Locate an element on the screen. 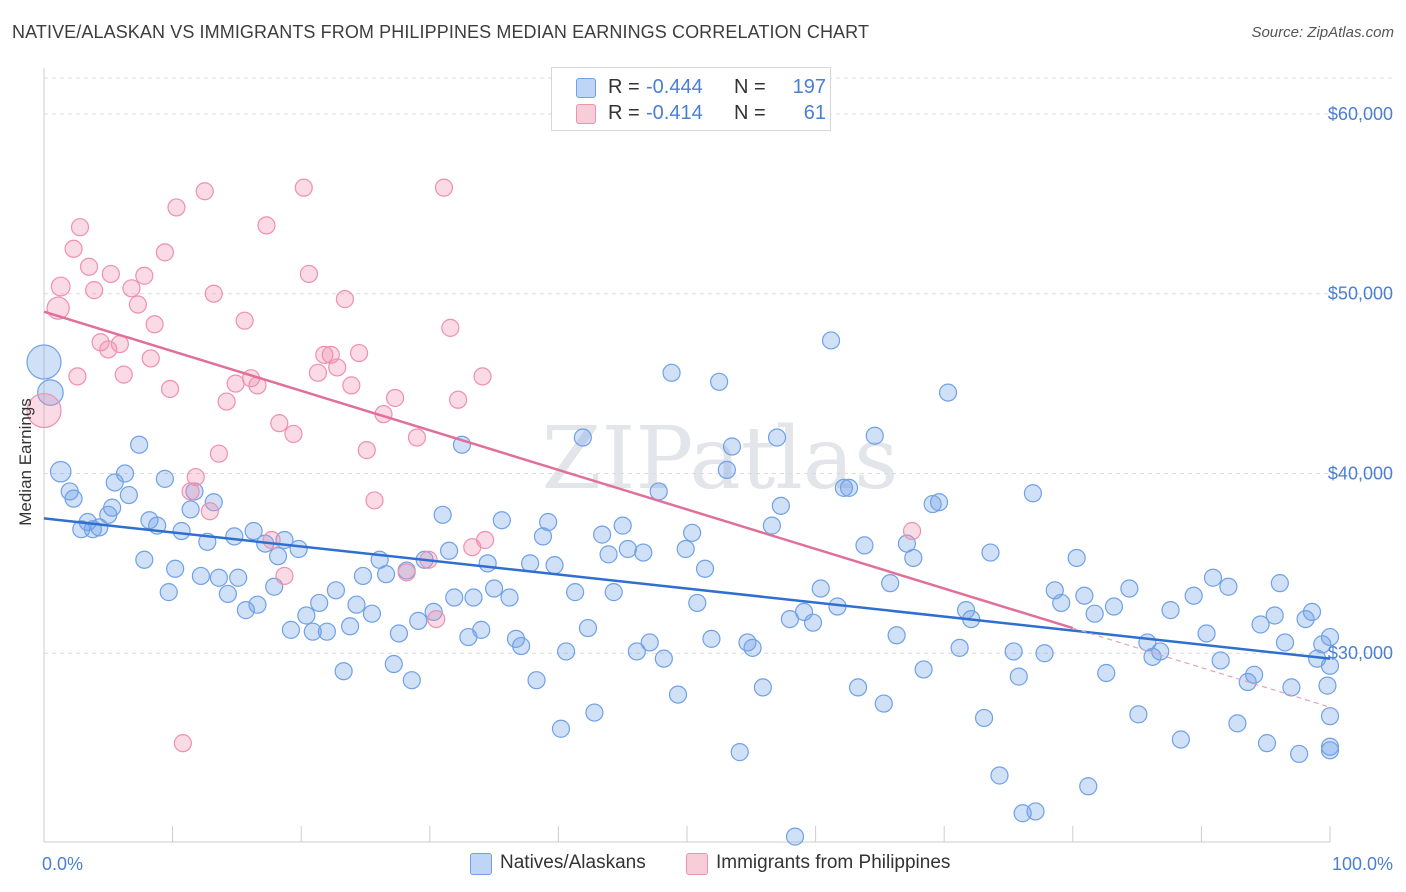 The image size is (1406, 892). legend-r-label: R = is located at coordinates (624, 87).